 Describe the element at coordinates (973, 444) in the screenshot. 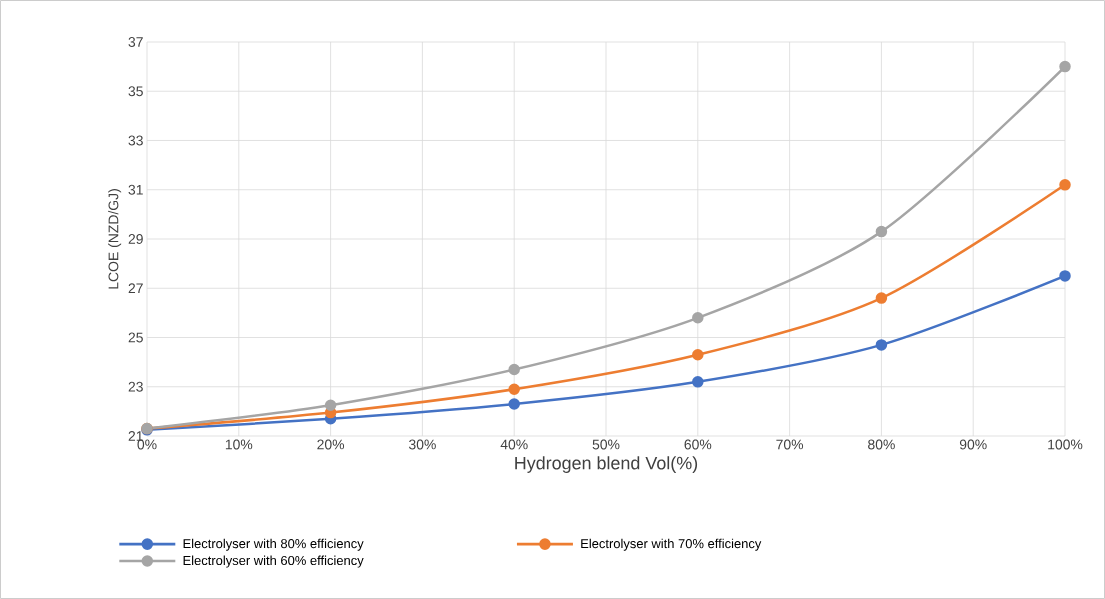

I see `x-tick-label: 90%` at that location.